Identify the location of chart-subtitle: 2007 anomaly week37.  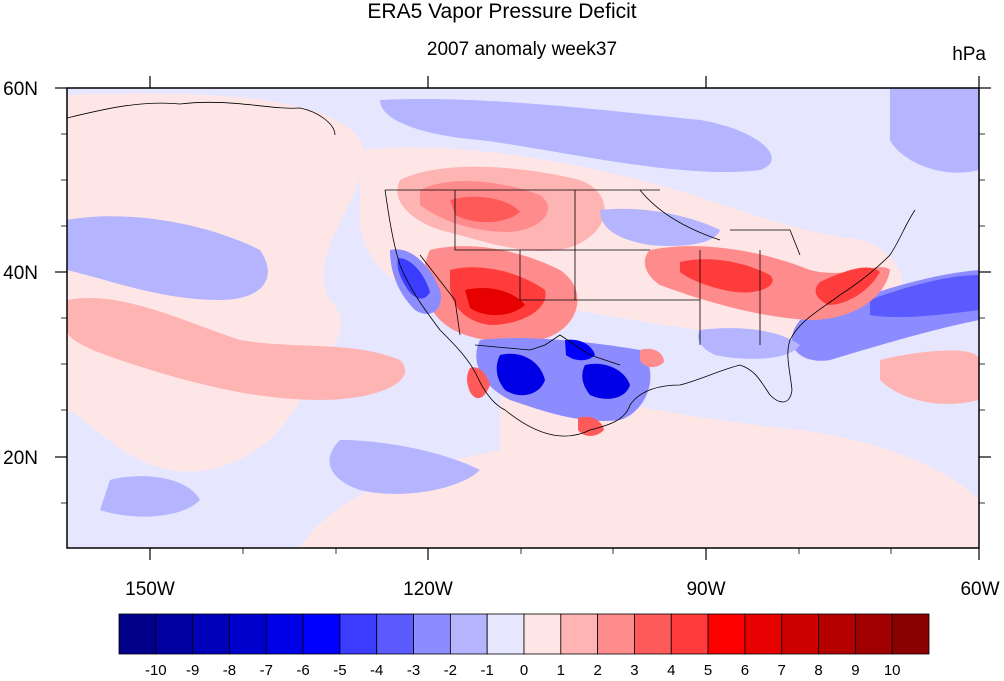
(522, 49).